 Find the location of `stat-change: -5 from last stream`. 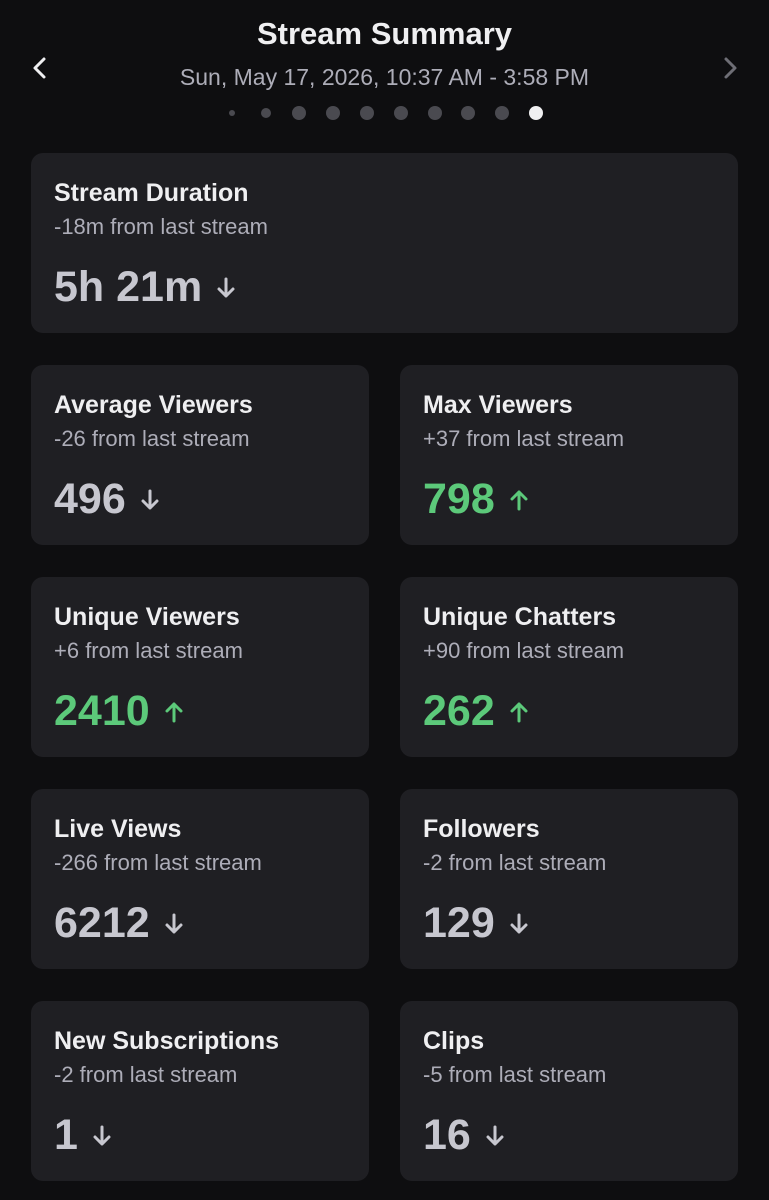

stat-change: -5 from last stream is located at coordinates (515, 1074).